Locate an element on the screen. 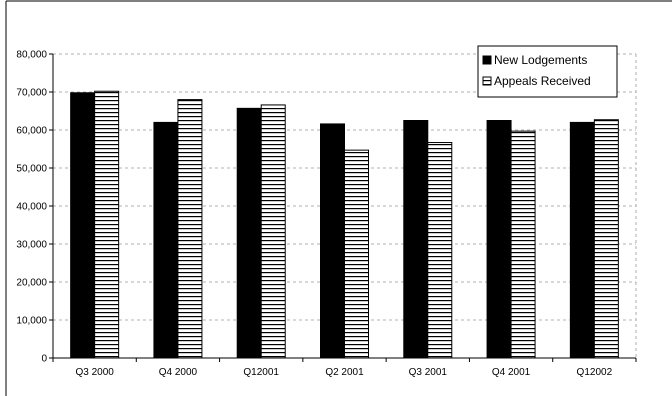 The image size is (672, 396). y-tick-label: 60,000 is located at coordinates (31, 131).